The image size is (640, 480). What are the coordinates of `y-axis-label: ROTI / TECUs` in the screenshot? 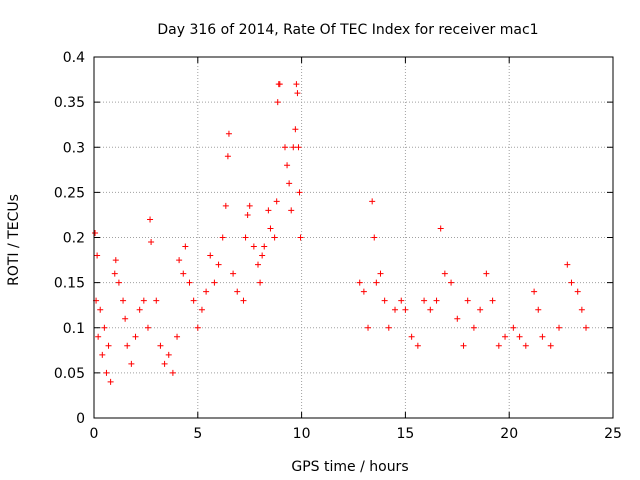 It's located at (14, 240).